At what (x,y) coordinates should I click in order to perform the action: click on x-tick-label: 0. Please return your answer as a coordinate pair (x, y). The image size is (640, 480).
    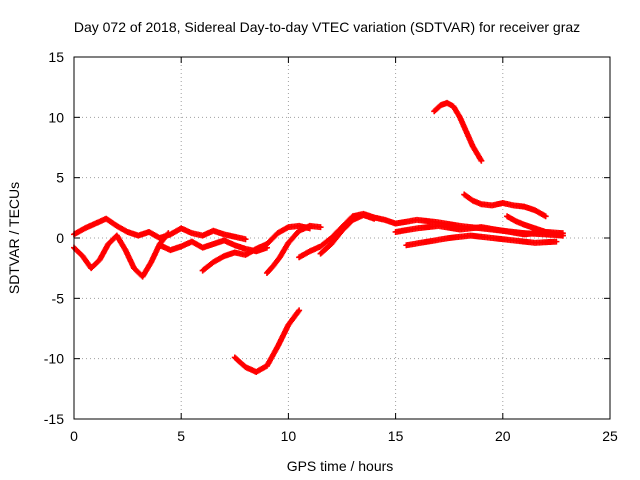
    Looking at the image, I should click on (74, 436).